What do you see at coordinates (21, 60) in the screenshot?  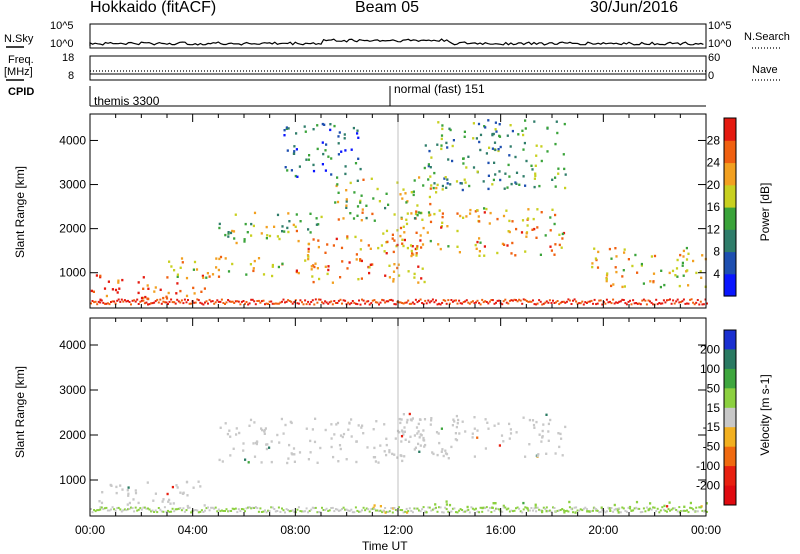 I see `freq-label: Freq.` at bounding box center [21, 60].